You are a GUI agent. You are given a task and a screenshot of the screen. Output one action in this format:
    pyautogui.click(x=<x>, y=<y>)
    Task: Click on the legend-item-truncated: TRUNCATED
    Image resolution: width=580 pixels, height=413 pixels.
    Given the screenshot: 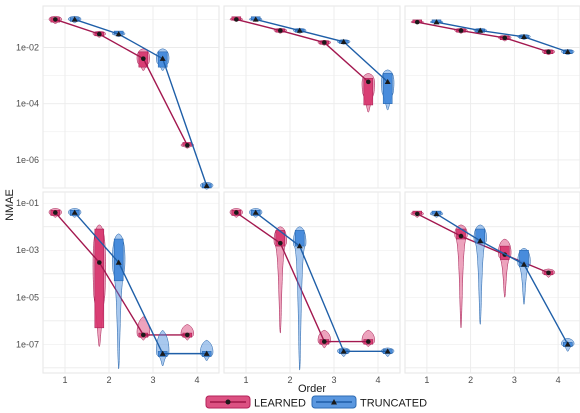 What is the action you would take?
    pyautogui.click(x=369, y=402)
    